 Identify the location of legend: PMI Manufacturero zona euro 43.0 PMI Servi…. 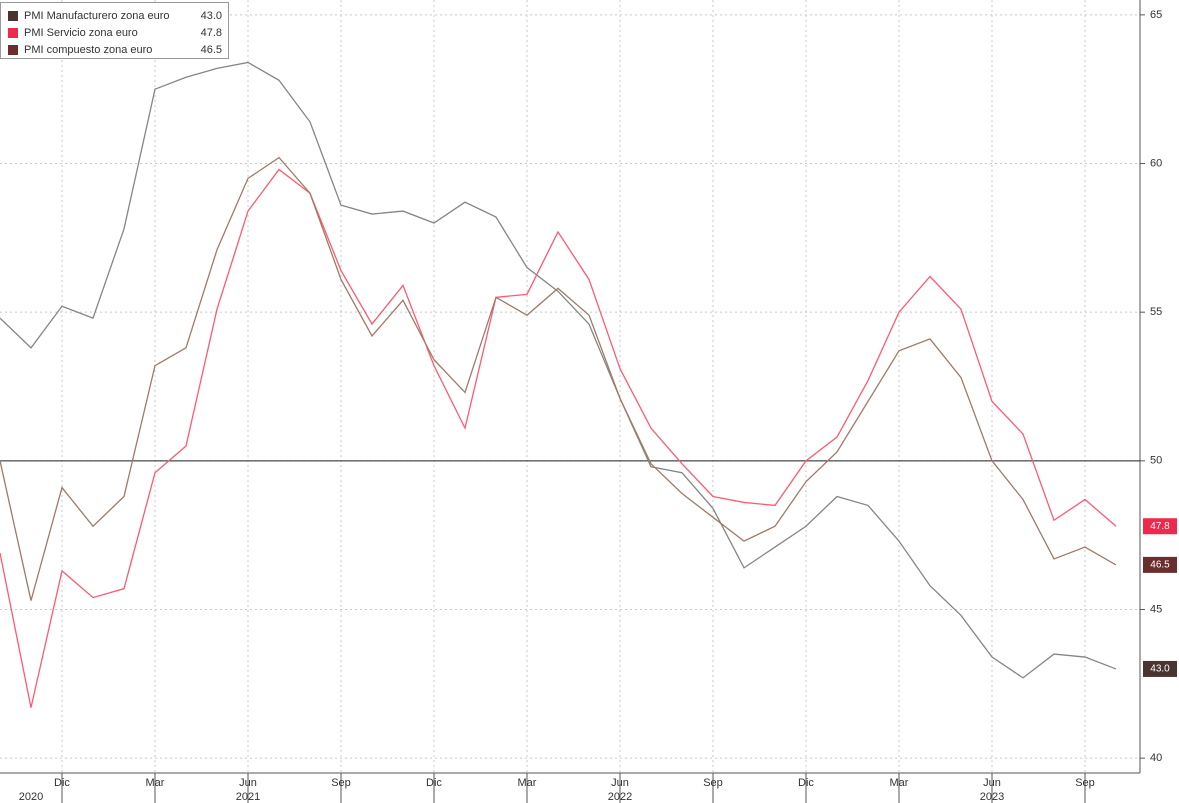
(114, 30).